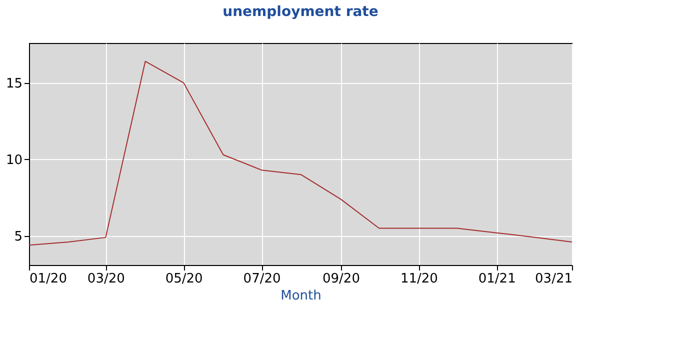 This screenshot has height=355, width=692. Describe the element at coordinates (14, 160) in the screenshot. I see `y-tick-label: 10` at that location.